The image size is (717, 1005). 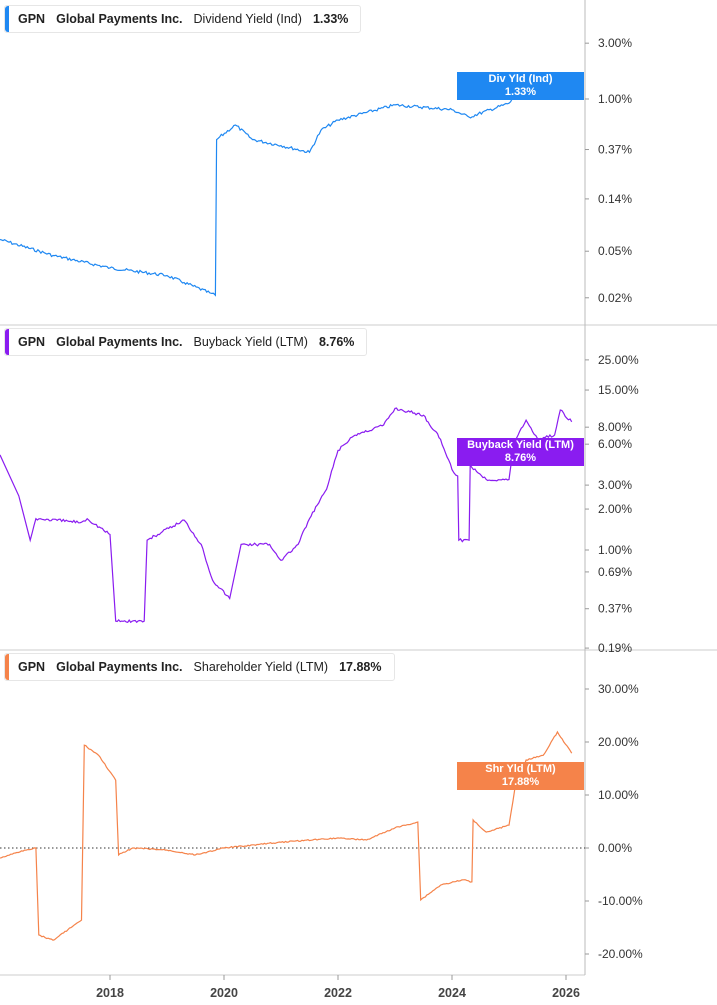 What do you see at coordinates (261, 667) in the screenshot?
I see `legend-metric: Shareholder Yield (LTM)` at bounding box center [261, 667].